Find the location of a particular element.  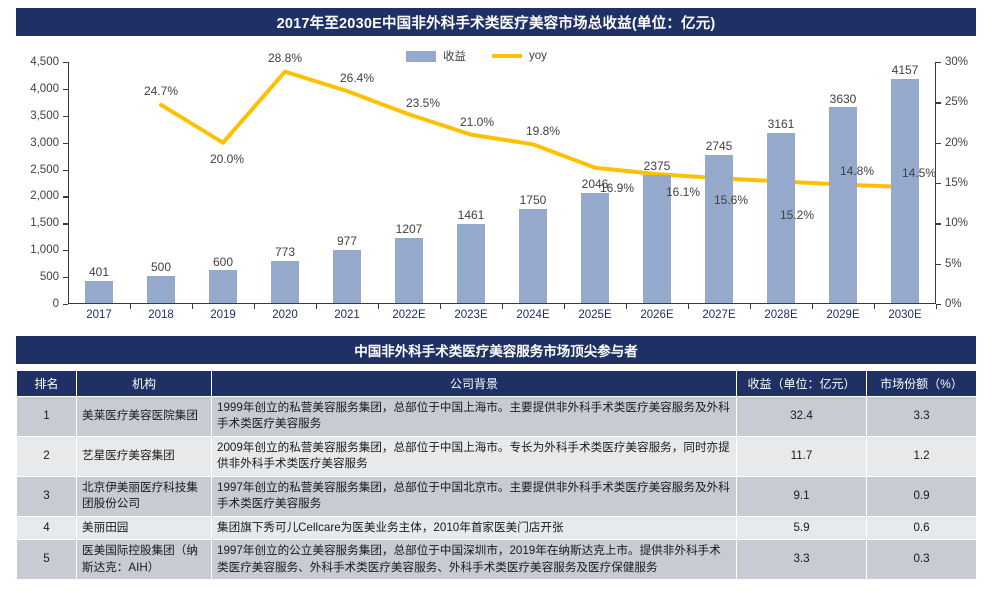

x-axis-tick-label: 2027E is located at coordinates (719, 315).